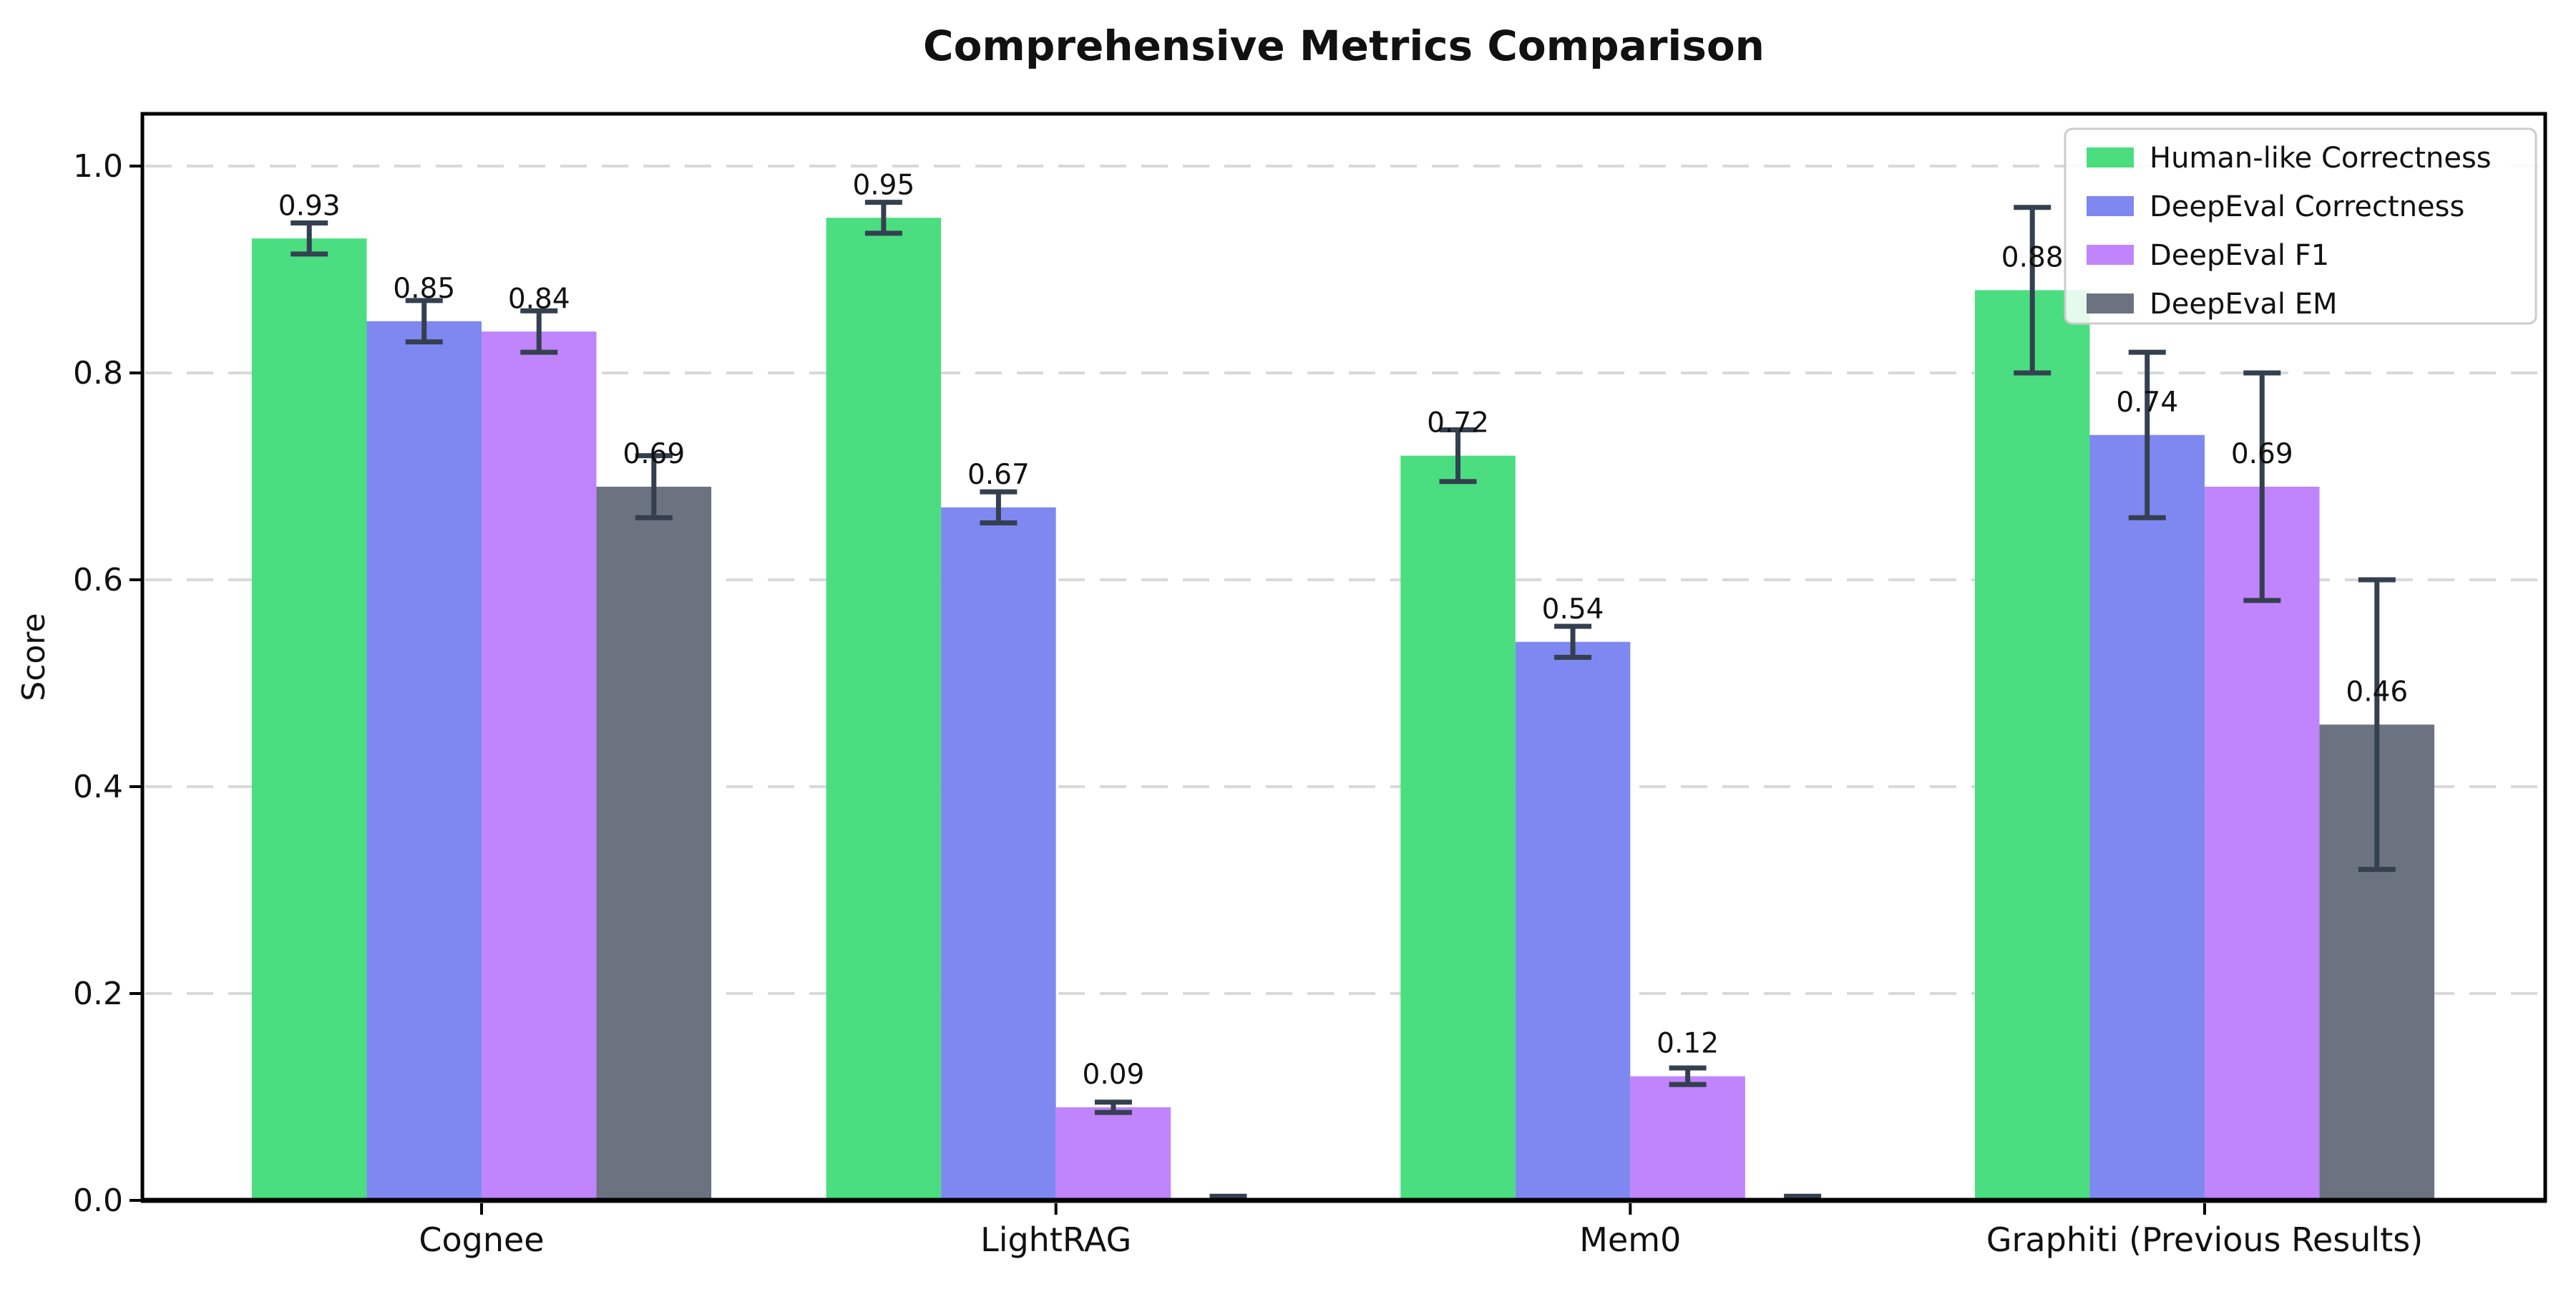  What do you see at coordinates (998, 475) in the screenshot?
I see `bar-value-label: 0.67` at bounding box center [998, 475].